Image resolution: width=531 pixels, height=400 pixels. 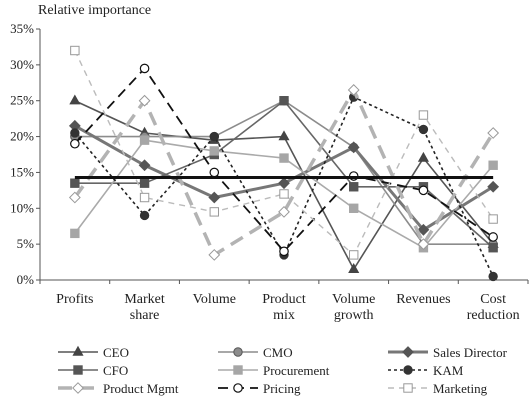 I want to click on y-tick-label: 35%, so click(x=22, y=28).